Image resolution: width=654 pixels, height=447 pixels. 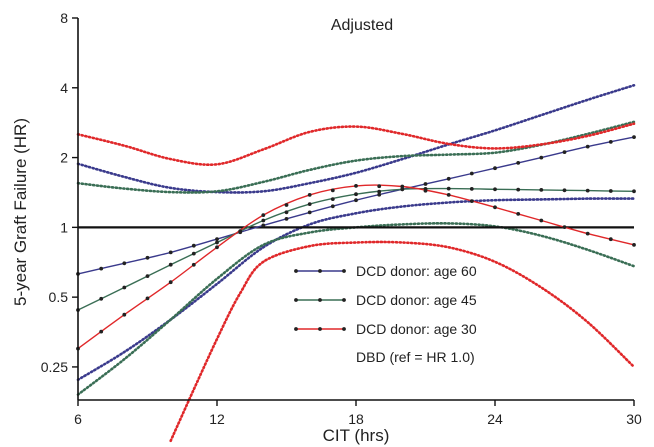 I want to click on y-tick-label: 2, so click(x=64, y=158).